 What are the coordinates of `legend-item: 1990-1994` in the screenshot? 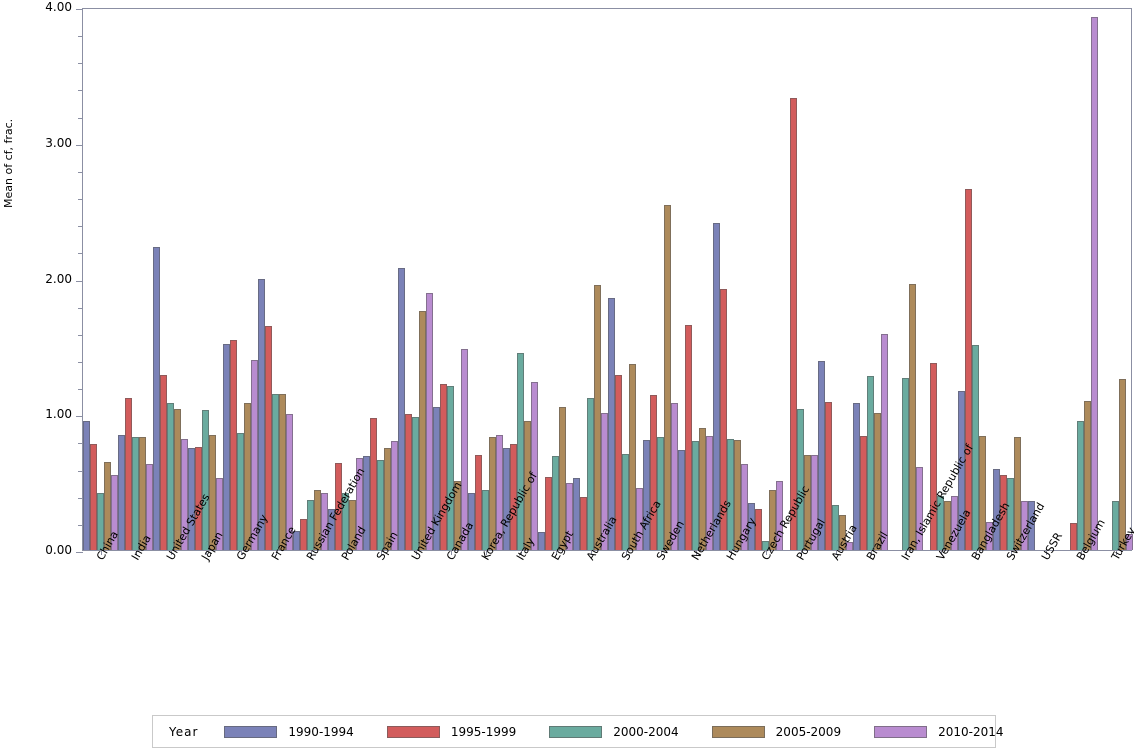 It's located at (289, 732).